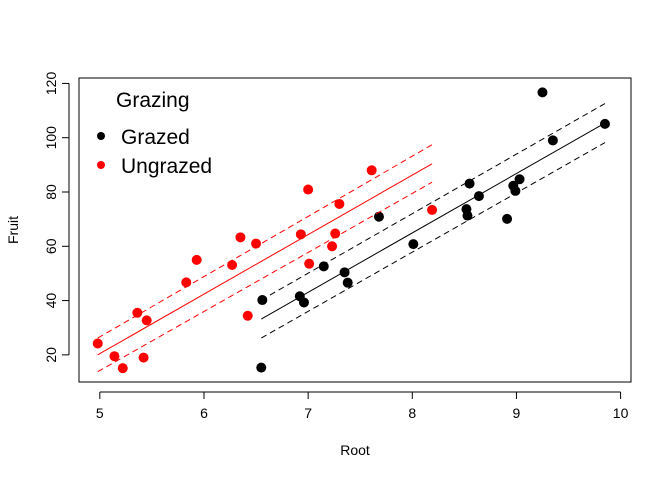 This screenshot has height=480, width=672. What do you see at coordinates (153, 100) in the screenshot?
I see `legend-title: Grazing` at bounding box center [153, 100].